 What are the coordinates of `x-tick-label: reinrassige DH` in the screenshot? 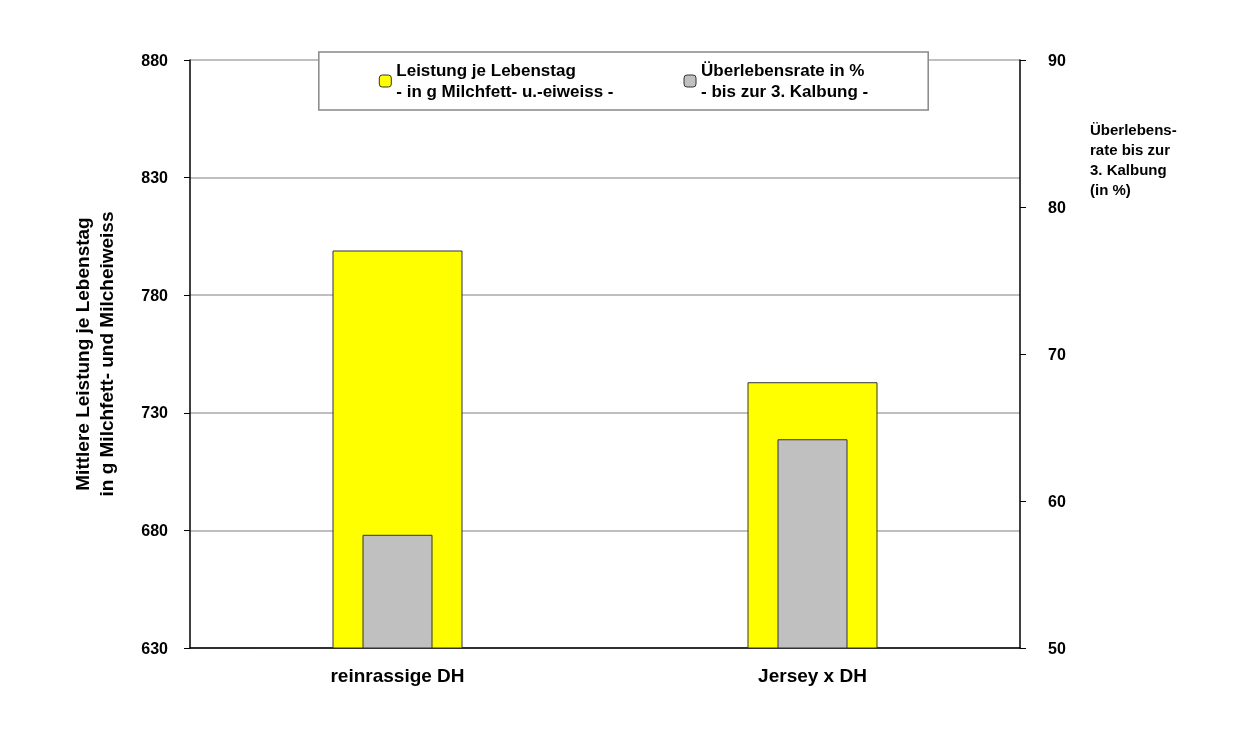 It's located at (397, 675).